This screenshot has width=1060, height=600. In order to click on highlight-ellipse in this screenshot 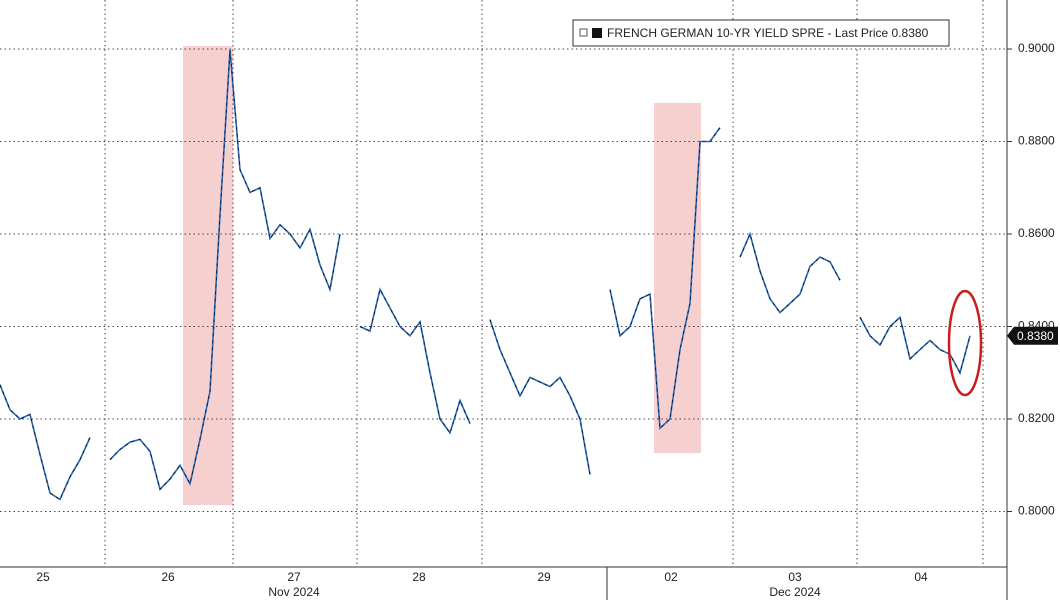, I will do `click(965, 343)`.